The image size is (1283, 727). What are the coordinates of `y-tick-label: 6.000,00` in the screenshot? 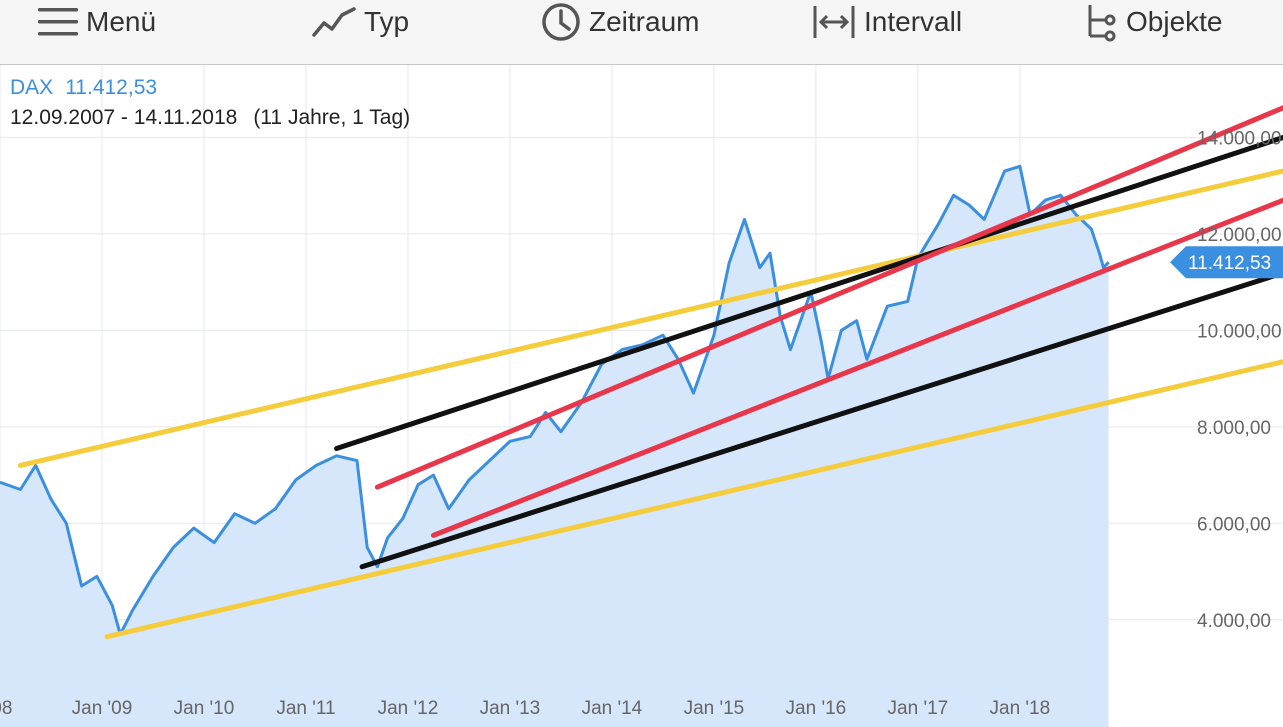 It's located at (1234, 524).